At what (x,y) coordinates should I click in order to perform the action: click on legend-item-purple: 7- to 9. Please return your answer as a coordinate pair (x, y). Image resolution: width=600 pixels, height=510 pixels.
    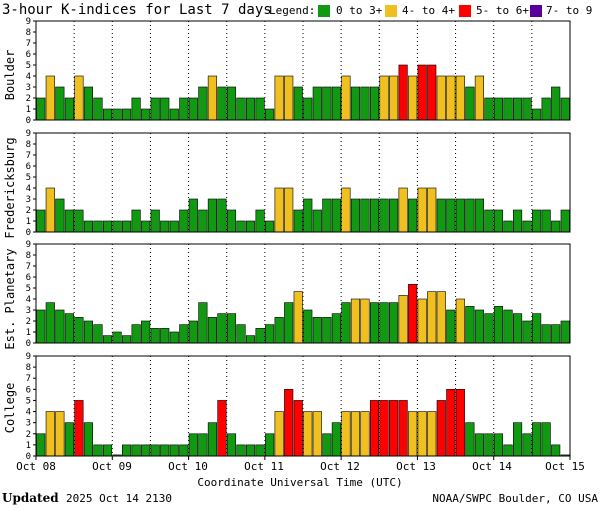
    Looking at the image, I should click on (569, 10).